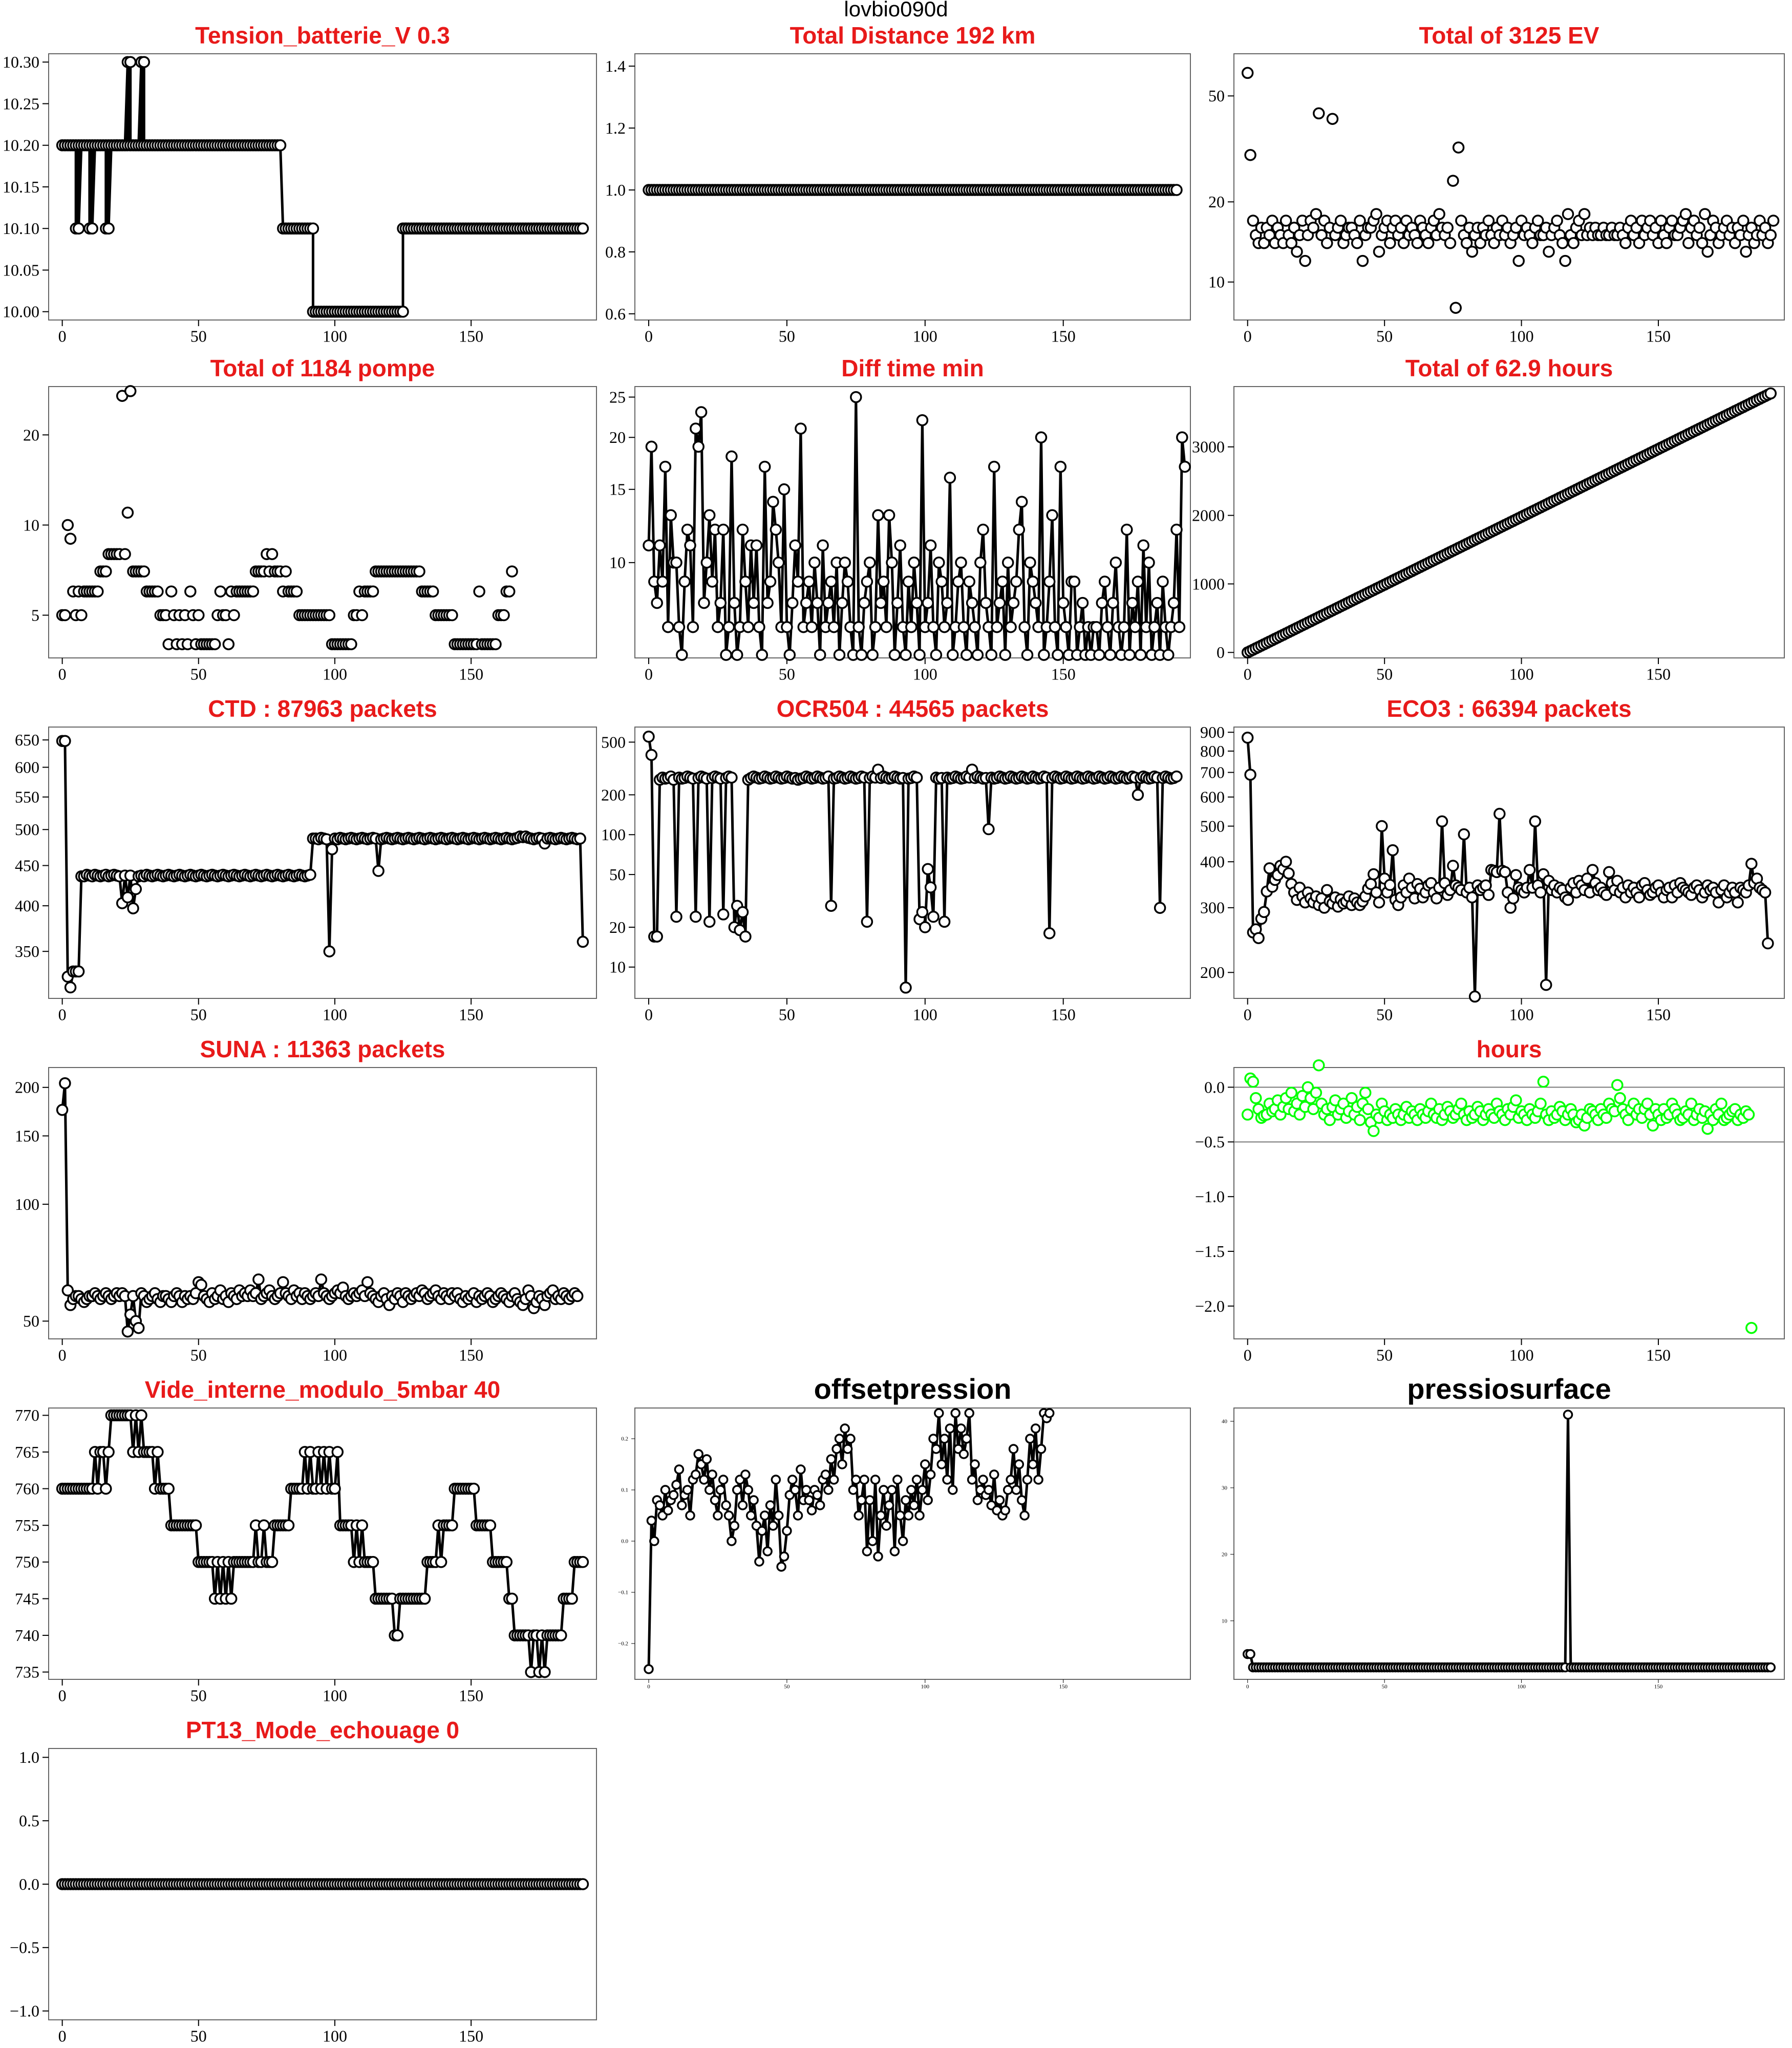 This screenshot has height=2048, width=1792. I want to click on plot-frame, so click(322, 1203).